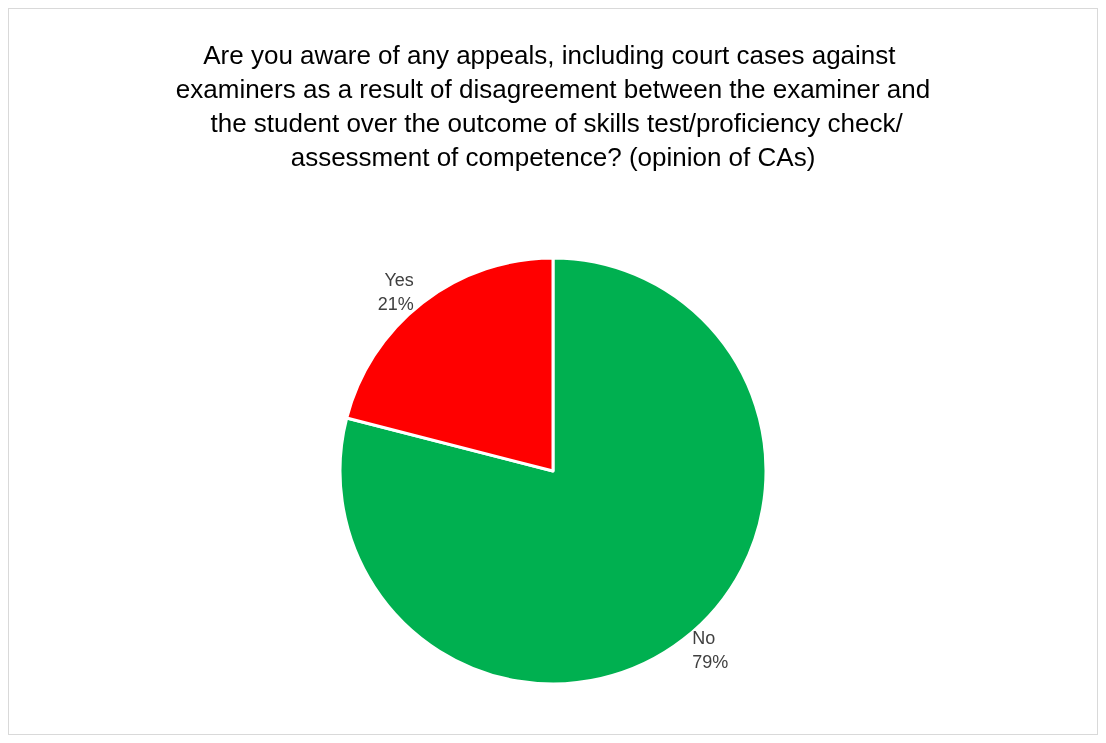 The height and width of the screenshot is (743, 1106). I want to click on slice-label: Yes, so click(399, 279).